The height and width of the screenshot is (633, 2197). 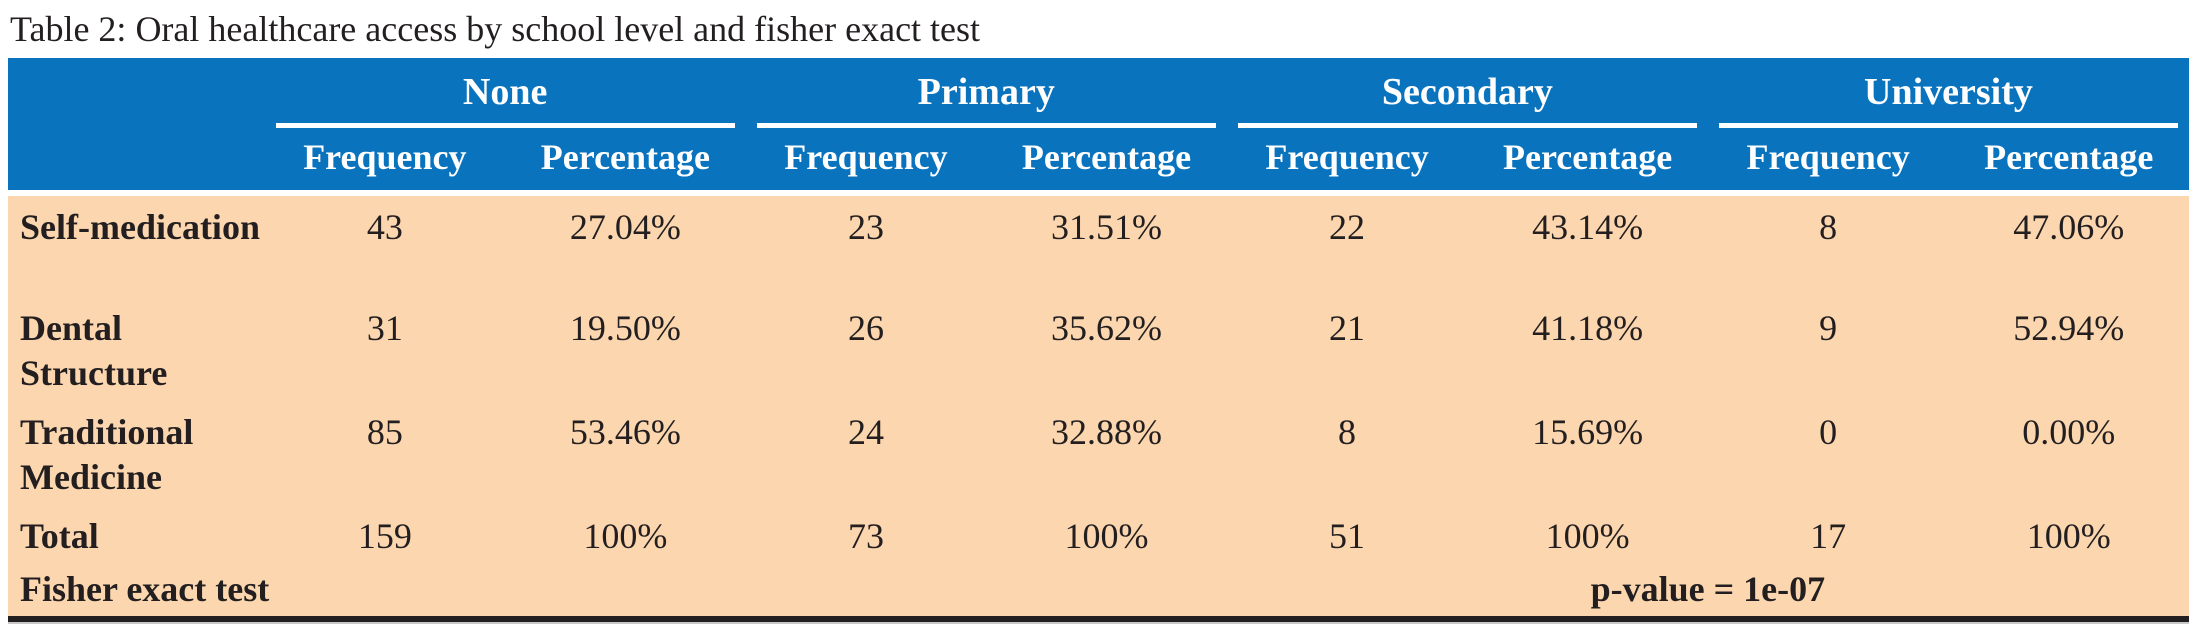 I want to click on group-header-secondary: Secondary, so click(x=1467, y=93).